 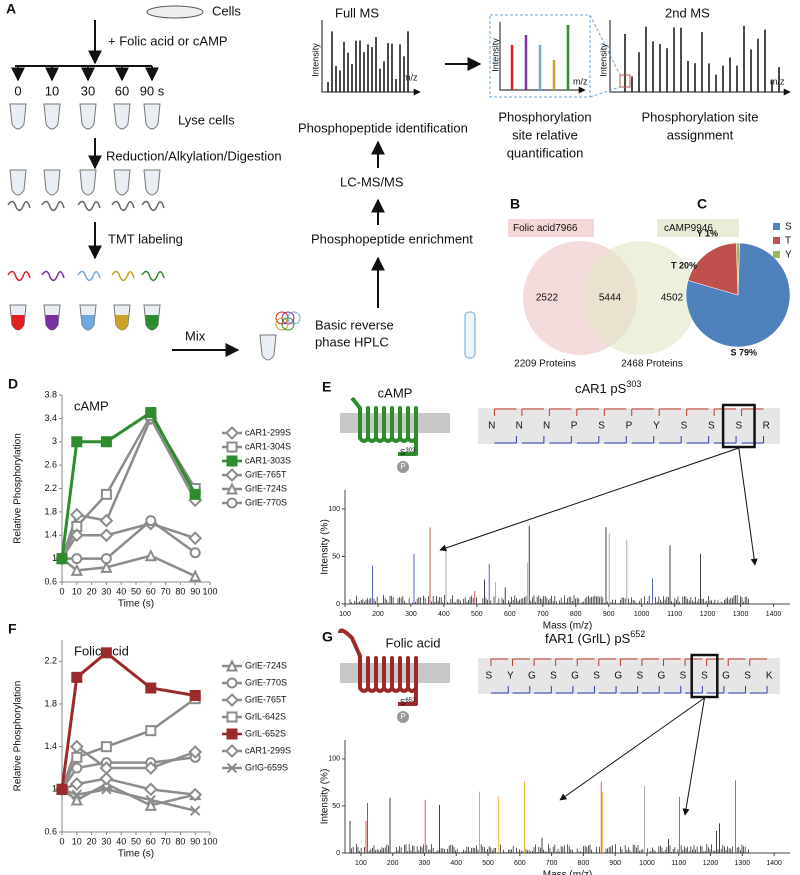 I want to click on label: Folic acid, so click(x=413, y=642).